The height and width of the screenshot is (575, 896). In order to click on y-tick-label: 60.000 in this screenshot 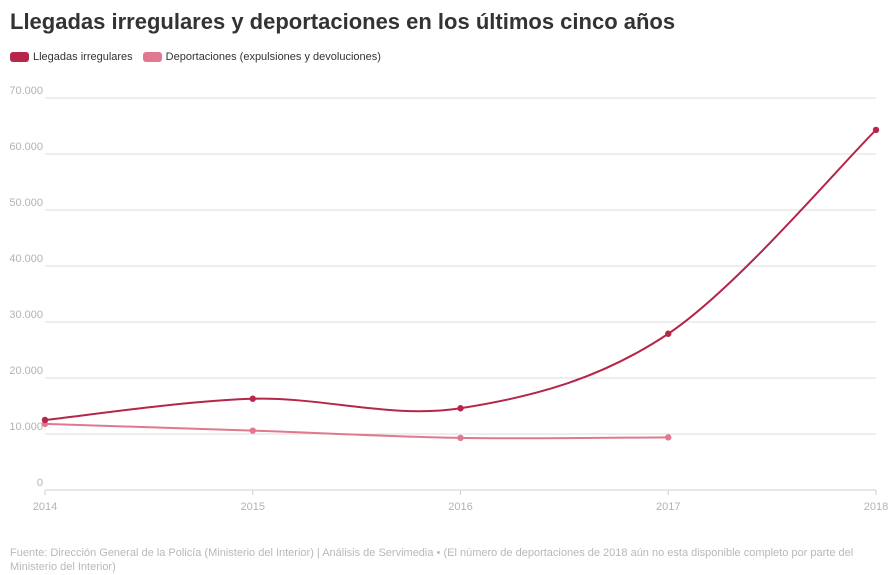, I will do `click(26, 147)`.